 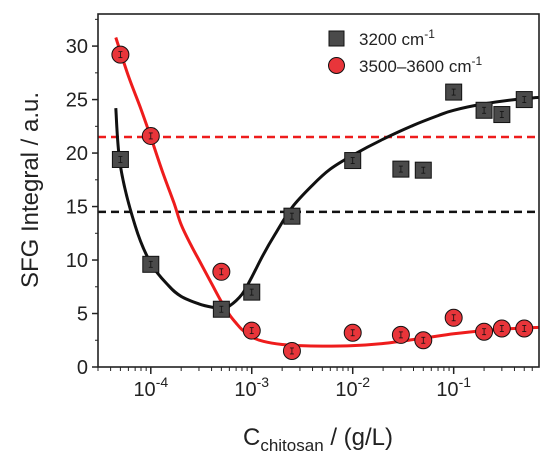 What do you see at coordinates (358, 437) in the screenshot?
I see `x-axis-label-rest: / (g/L)` at bounding box center [358, 437].